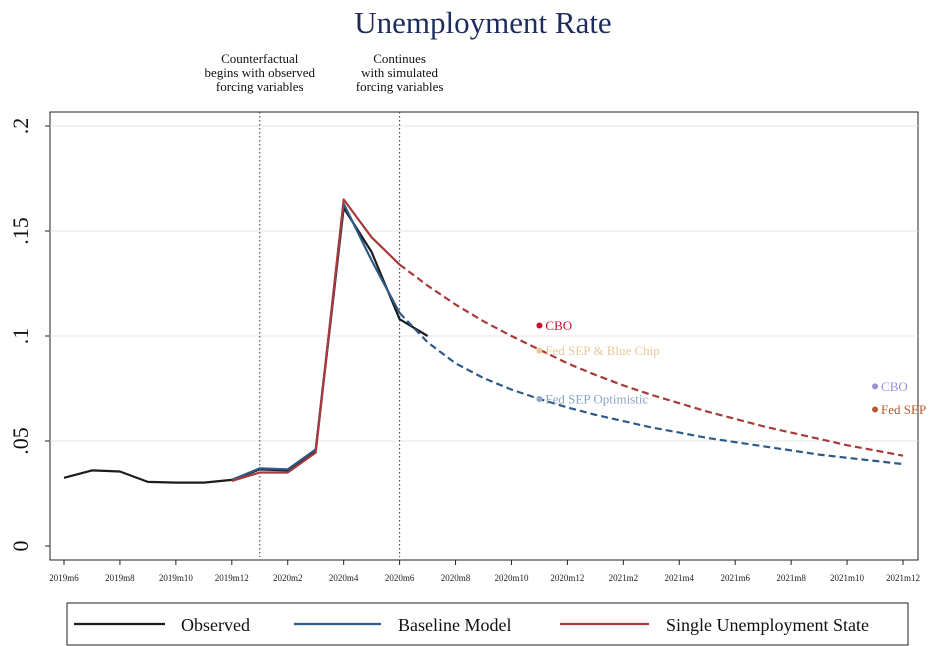  I want to click on x-tick-label: 2021m10, so click(847, 578).